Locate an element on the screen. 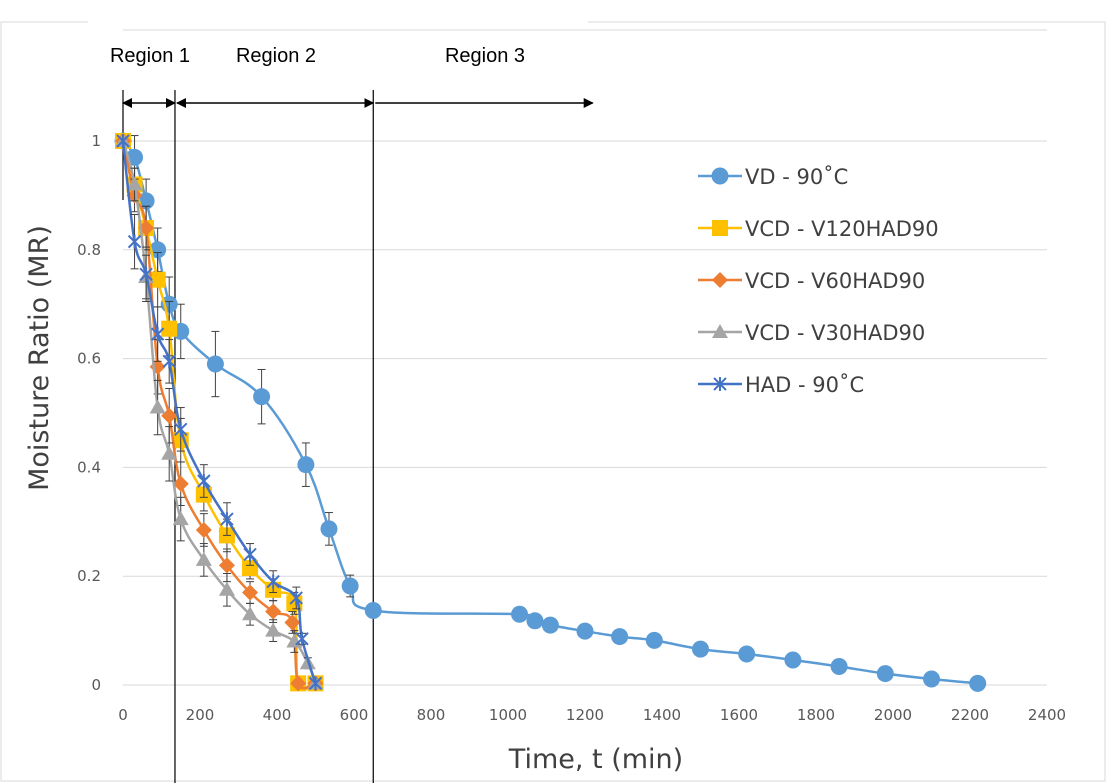  y-tick-label: 0.4 is located at coordinates (89, 467).